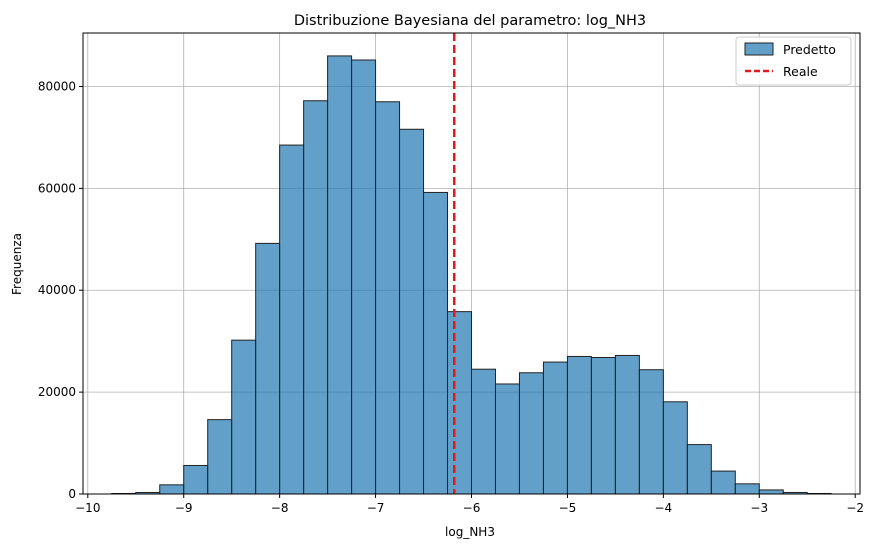  I want to click on x-tick-label: −7, so click(376, 508).